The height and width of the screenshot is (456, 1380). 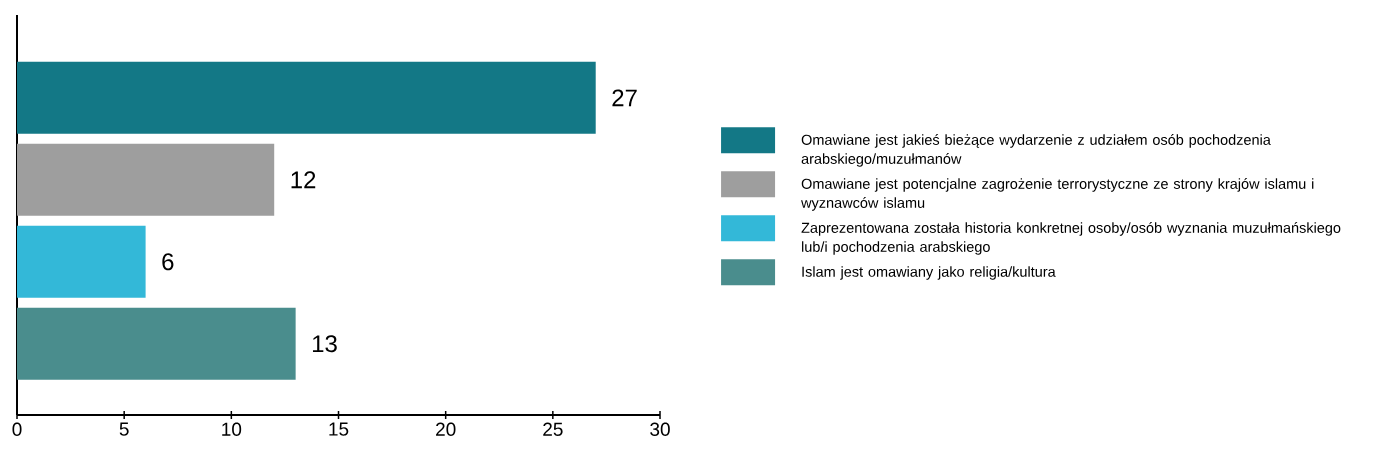 I want to click on legend-label: Omawiane jest potencjalne zagrożenie terrorystyczne ze strony krajów islamu i wyznawców islamu, so click(x=1057, y=194).